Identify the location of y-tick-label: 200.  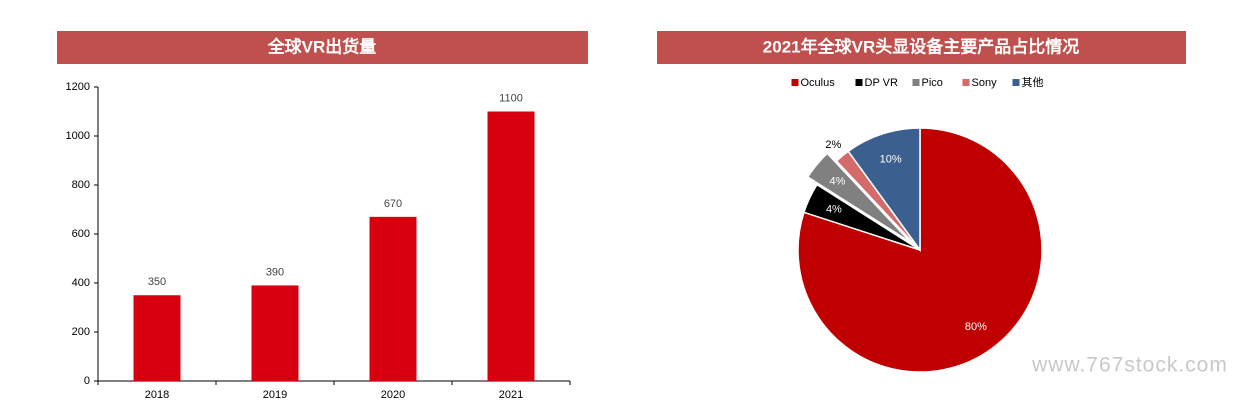
(81, 332).